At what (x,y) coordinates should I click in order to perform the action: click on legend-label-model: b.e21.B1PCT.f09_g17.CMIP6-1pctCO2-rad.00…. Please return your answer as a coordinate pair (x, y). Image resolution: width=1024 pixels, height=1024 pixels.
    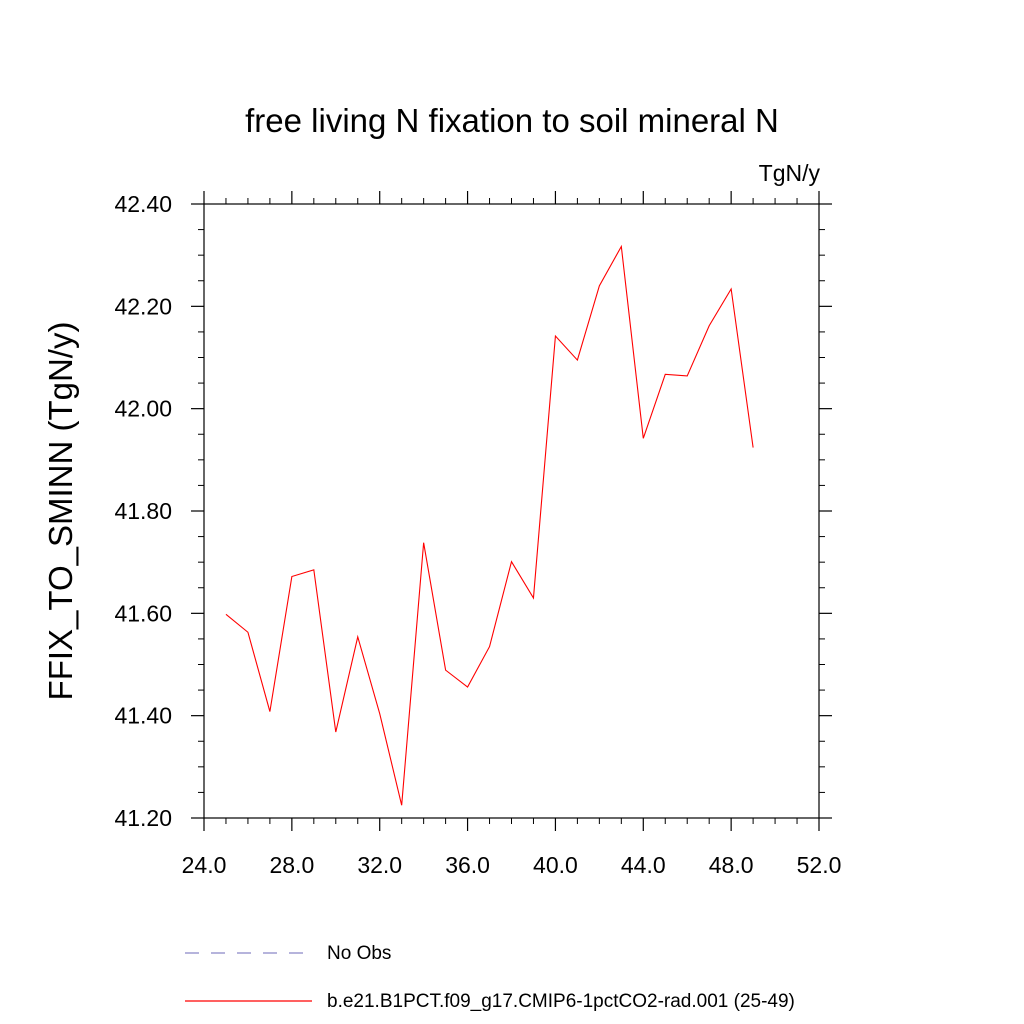
    Looking at the image, I should click on (561, 1001).